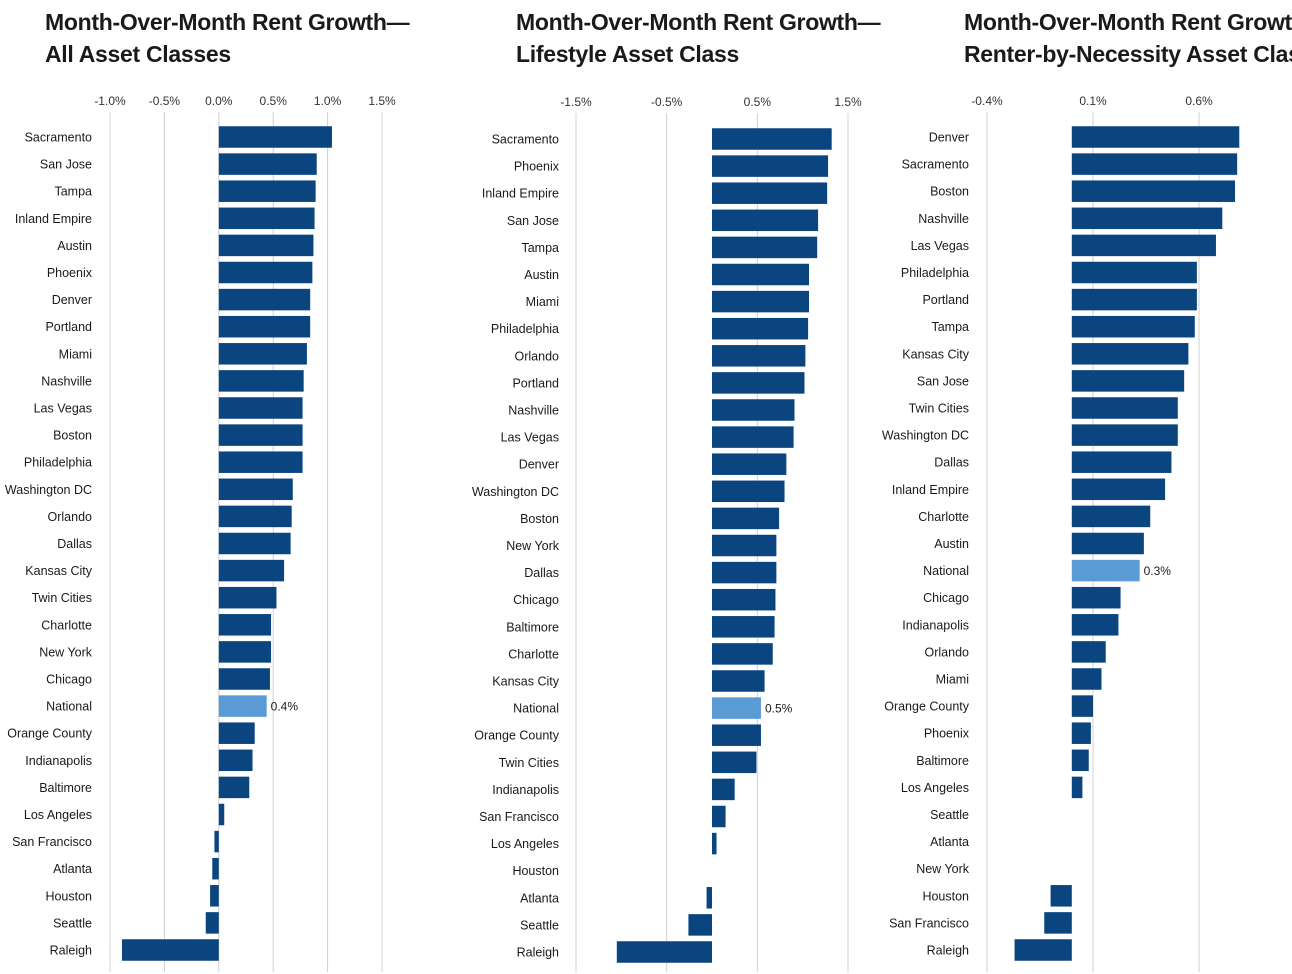 The height and width of the screenshot is (974, 1292). What do you see at coordinates (1124, 408) in the screenshot?
I see `bar-twin-cities` at bounding box center [1124, 408].